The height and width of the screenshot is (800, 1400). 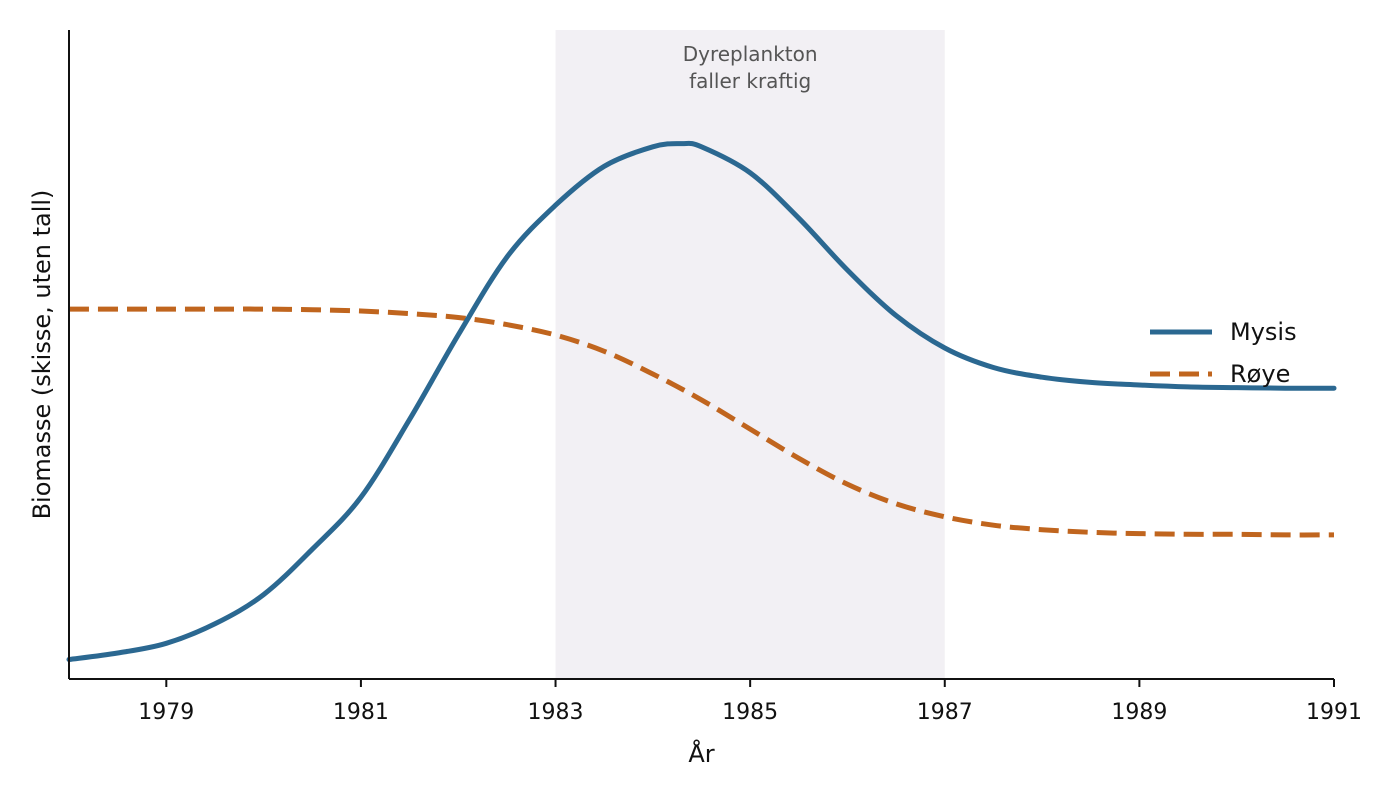 What do you see at coordinates (556, 712) in the screenshot?
I see `x-tick-label: 1983` at bounding box center [556, 712].